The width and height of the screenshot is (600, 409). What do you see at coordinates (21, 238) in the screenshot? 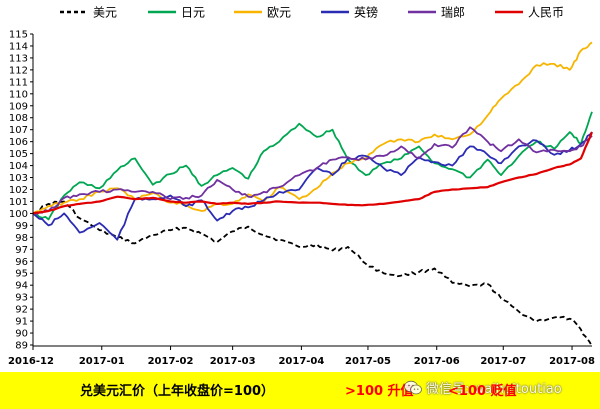
I see `y-tick-label: 98` at bounding box center [21, 238].